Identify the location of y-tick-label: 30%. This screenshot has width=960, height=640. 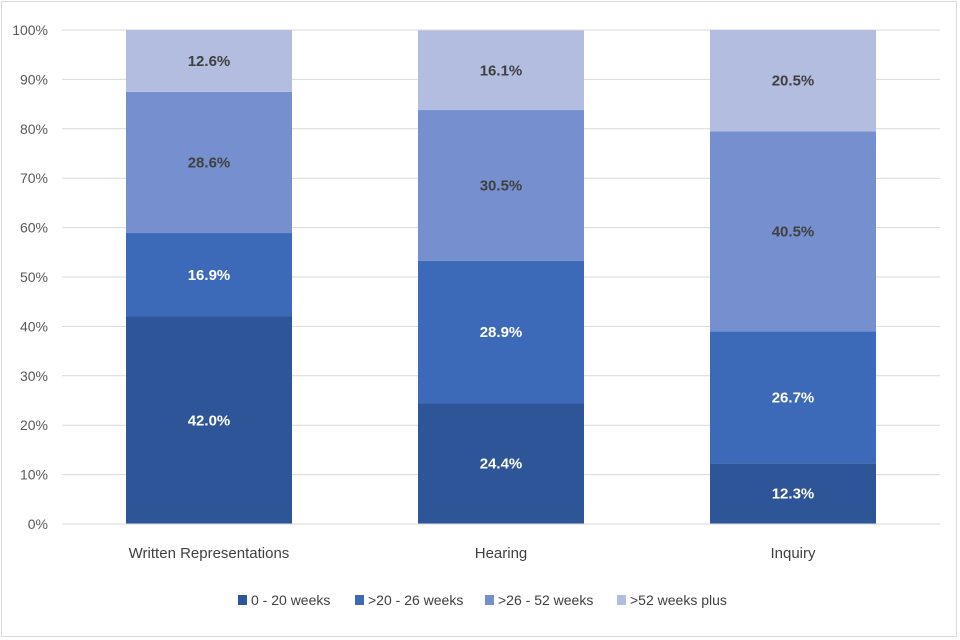
(34, 376).